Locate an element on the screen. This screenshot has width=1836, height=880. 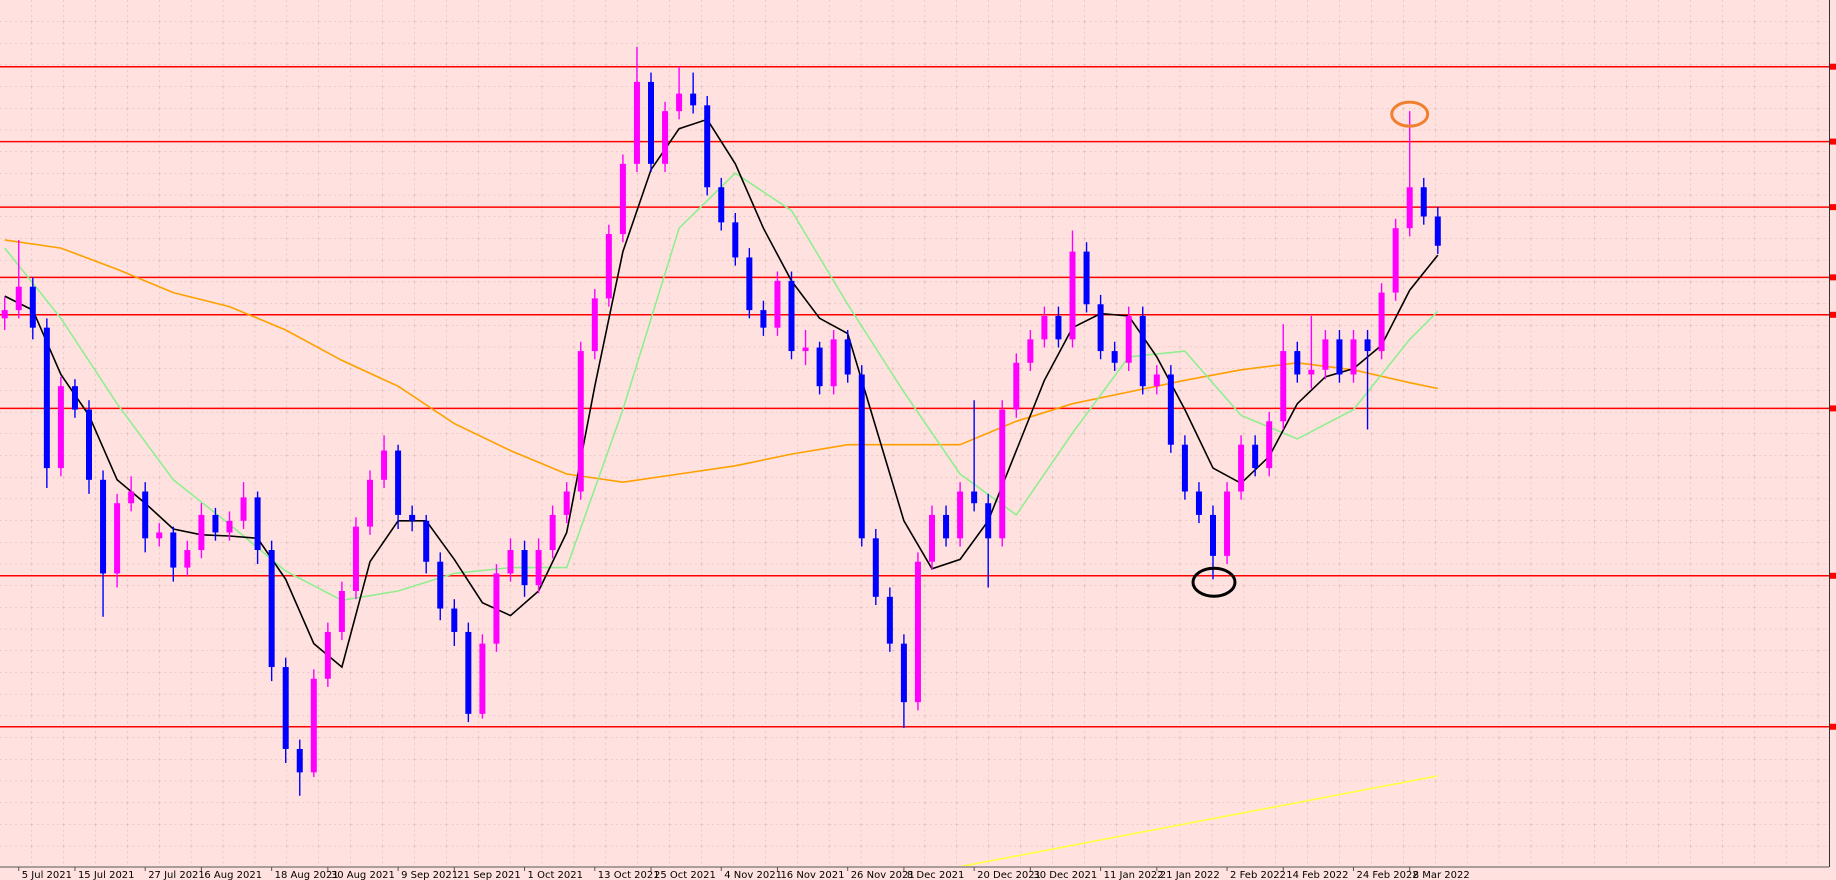
x-tick-label: 13 Oct 2021 is located at coordinates (629, 875).